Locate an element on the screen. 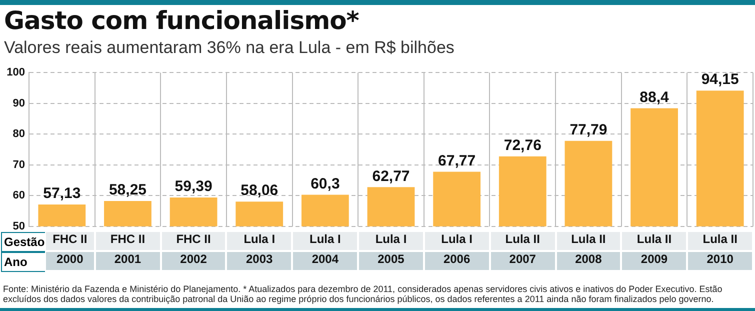  data-label: 88,4 is located at coordinates (655, 97).